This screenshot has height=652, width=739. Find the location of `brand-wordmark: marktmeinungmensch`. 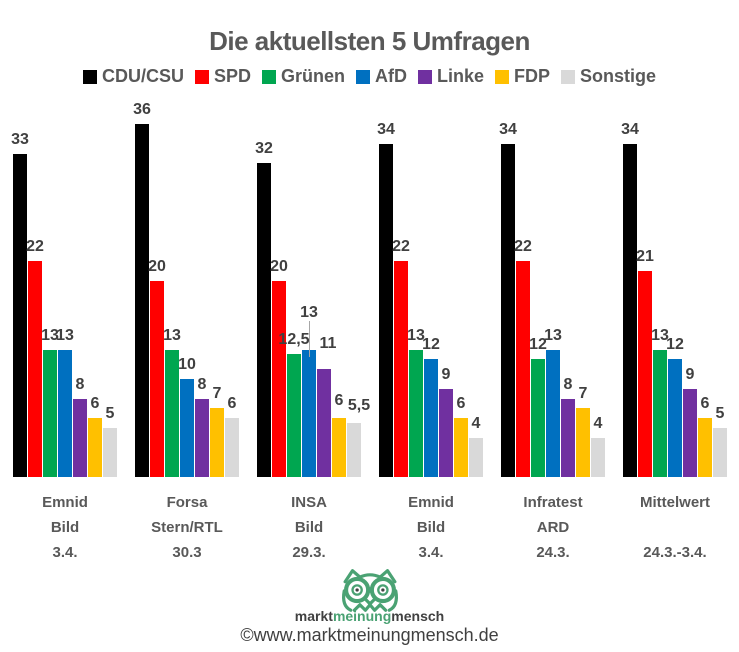

brand-wordmark: marktmeinungmensch is located at coordinates (369, 616).